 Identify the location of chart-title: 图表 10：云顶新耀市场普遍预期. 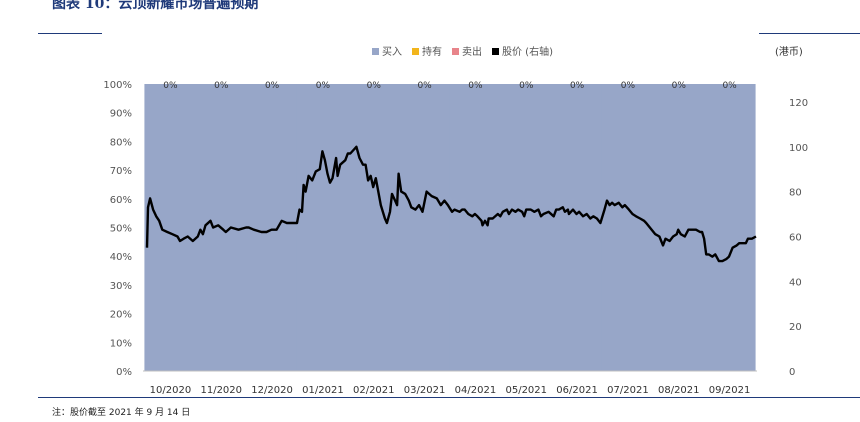
(155, 6).